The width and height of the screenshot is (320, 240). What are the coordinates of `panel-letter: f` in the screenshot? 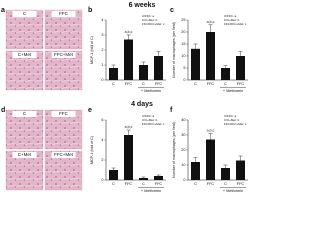 It's located at (171, 110).